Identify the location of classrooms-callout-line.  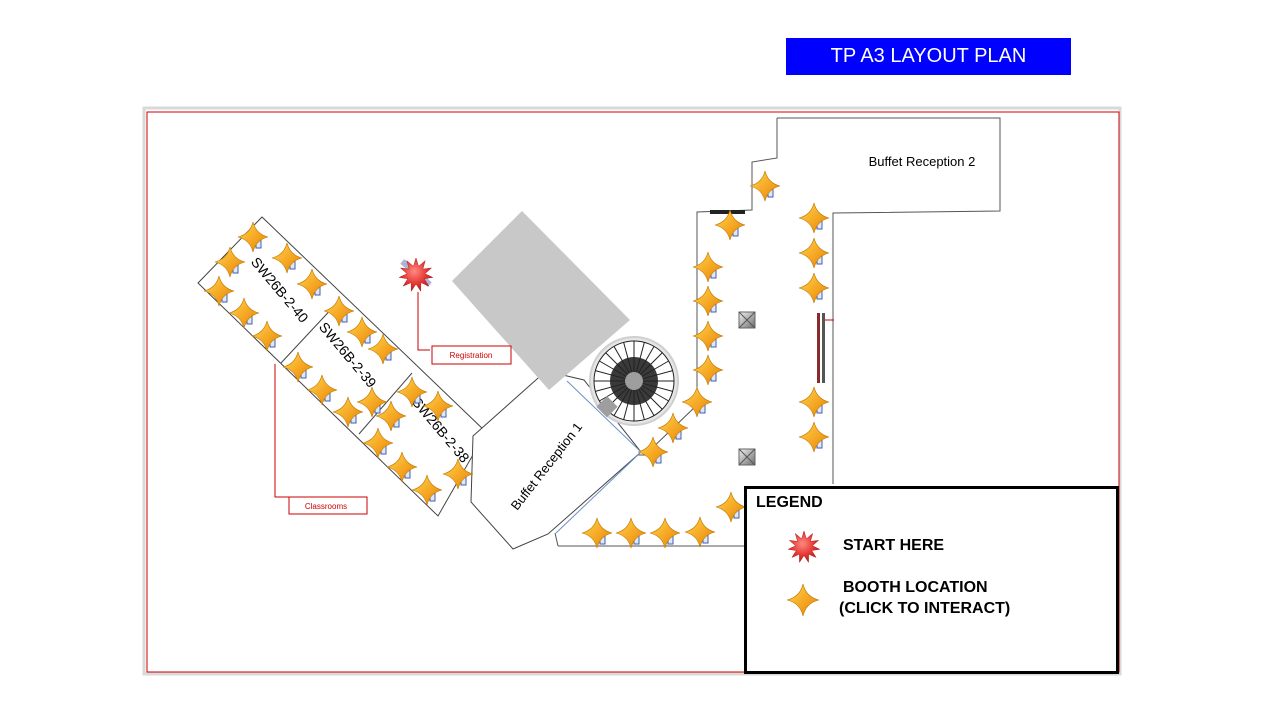
(281, 431).